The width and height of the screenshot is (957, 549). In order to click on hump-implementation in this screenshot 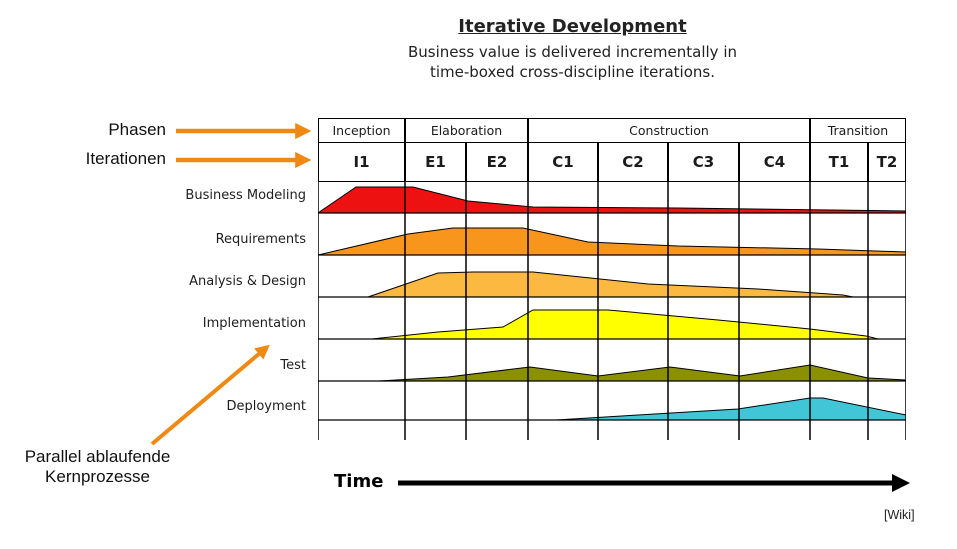, I will do `click(625, 324)`.